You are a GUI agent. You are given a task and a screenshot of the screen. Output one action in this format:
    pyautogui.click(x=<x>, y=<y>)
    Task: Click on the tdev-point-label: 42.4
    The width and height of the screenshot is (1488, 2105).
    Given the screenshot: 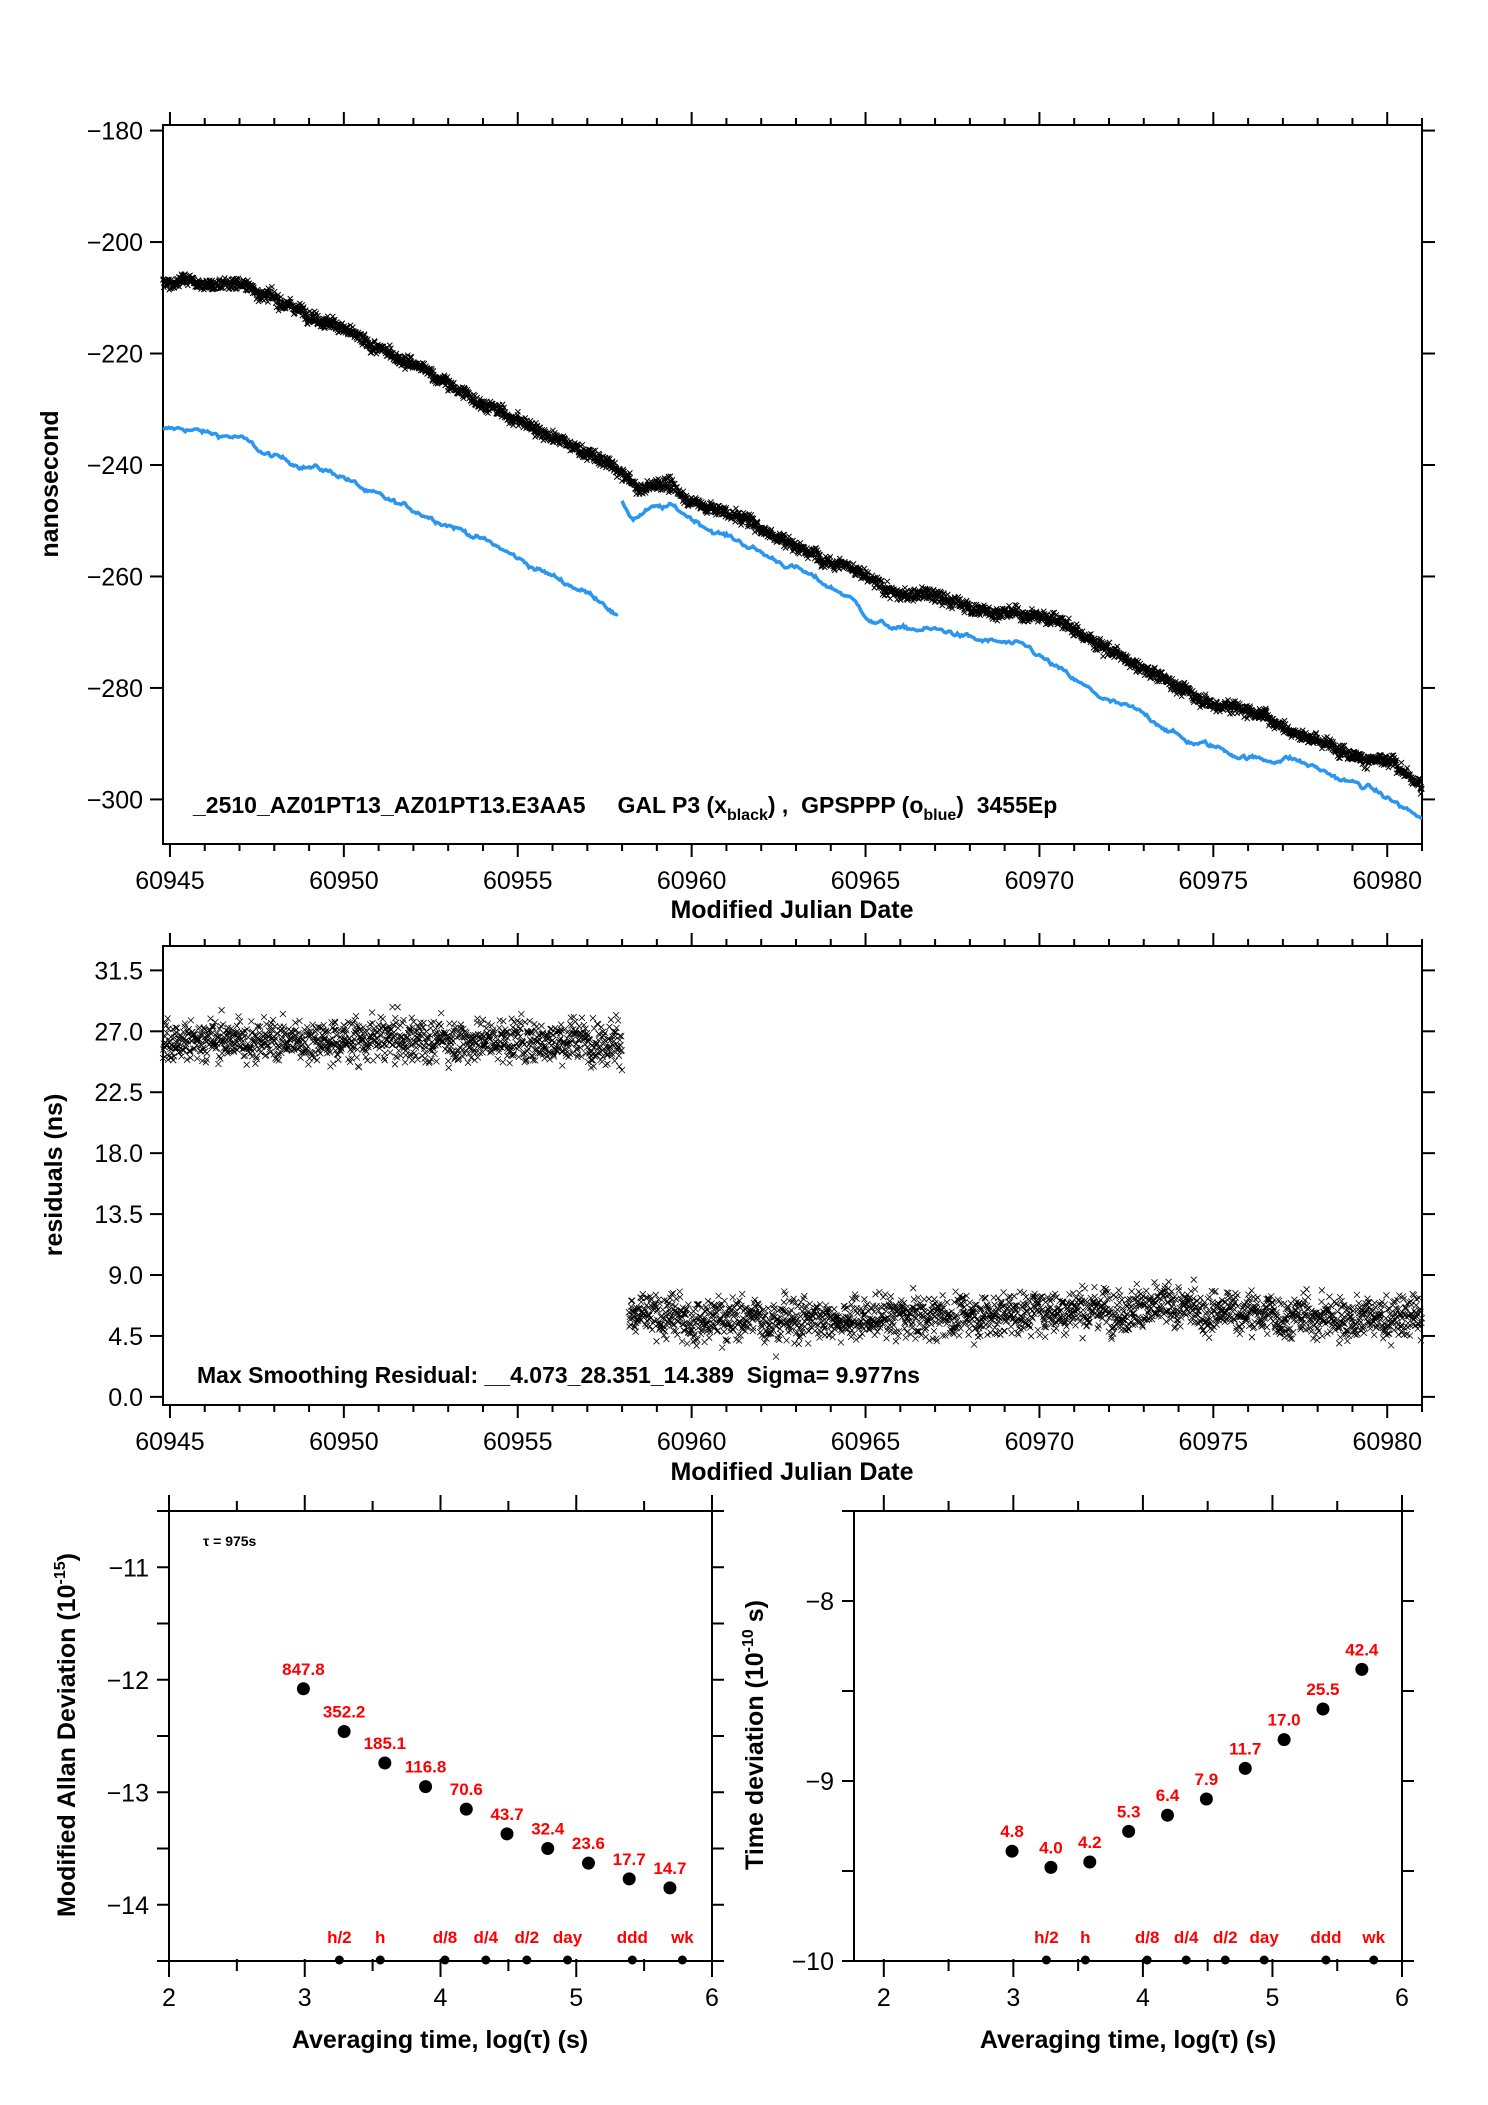 What is the action you would take?
    pyautogui.click(x=1362, y=1649)
    